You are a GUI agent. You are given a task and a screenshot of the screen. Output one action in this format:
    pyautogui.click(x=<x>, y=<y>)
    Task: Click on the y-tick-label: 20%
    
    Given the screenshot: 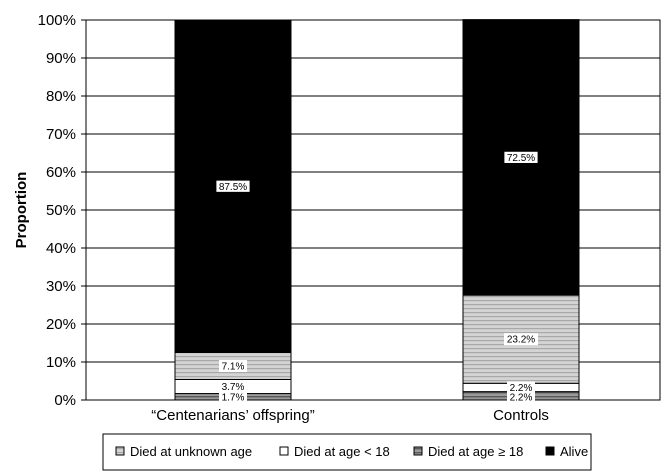 What is the action you would take?
    pyautogui.click(x=61, y=324)
    